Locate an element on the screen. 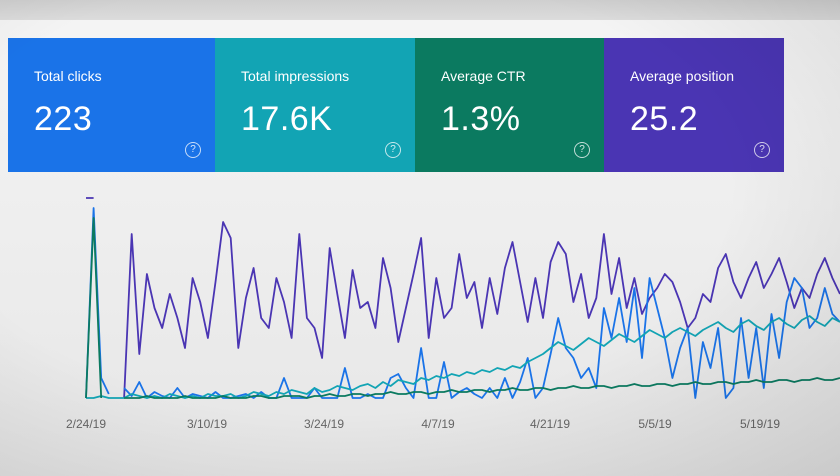 The height and width of the screenshot is (476, 840). metric-label: Average CTR is located at coordinates (483, 76).